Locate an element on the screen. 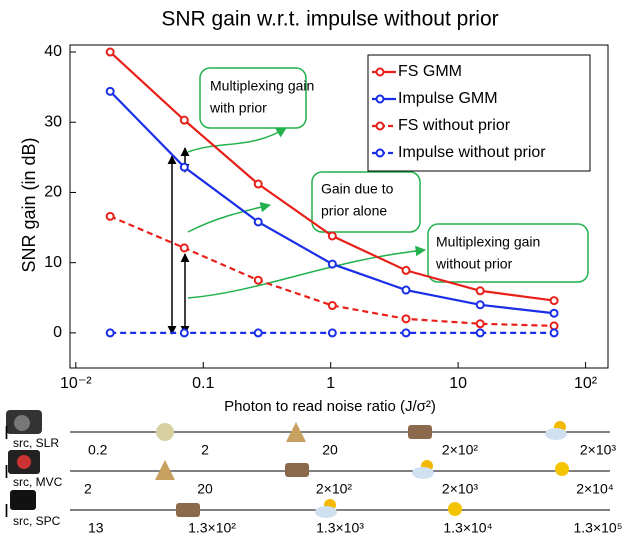  legend-label: FS without prior is located at coordinates (454, 125).